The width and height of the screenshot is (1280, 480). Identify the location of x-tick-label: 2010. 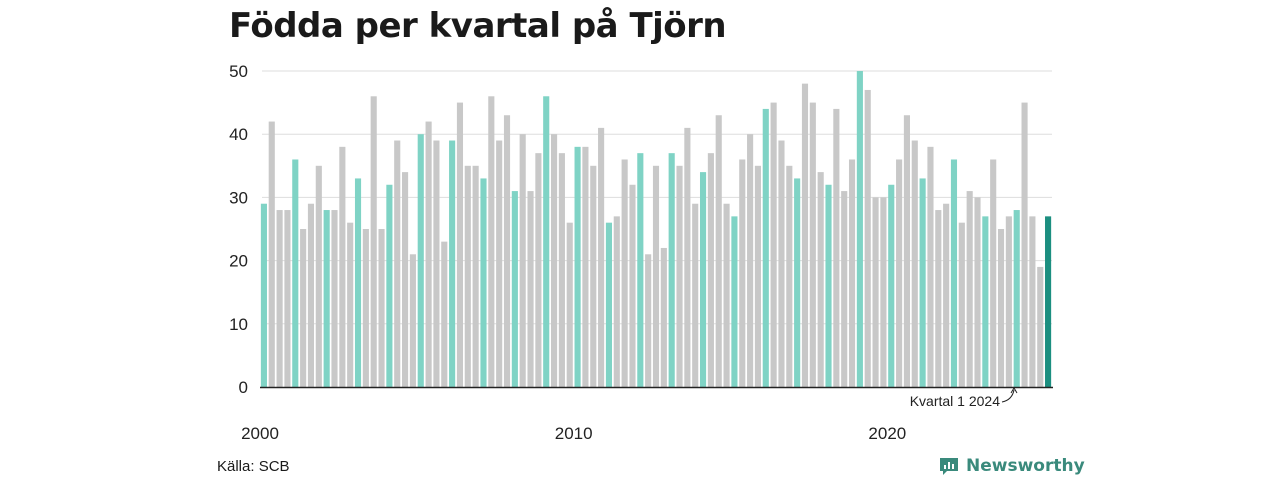
(574, 433).